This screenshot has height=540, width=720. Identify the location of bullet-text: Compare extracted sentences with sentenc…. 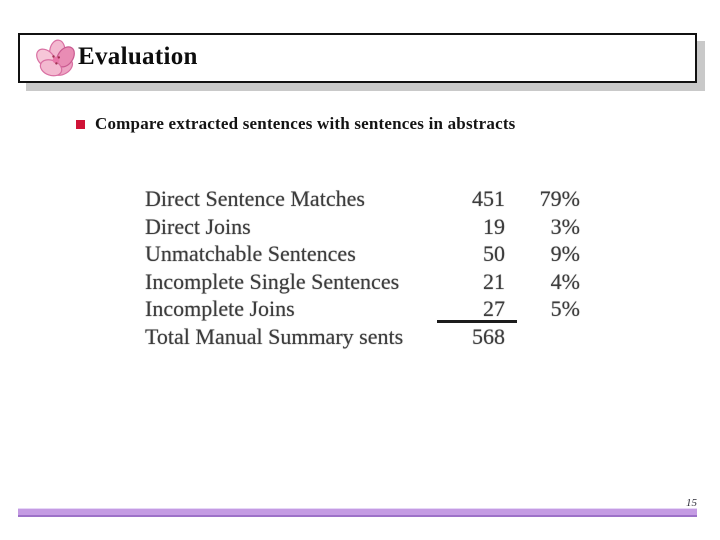
(305, 123).